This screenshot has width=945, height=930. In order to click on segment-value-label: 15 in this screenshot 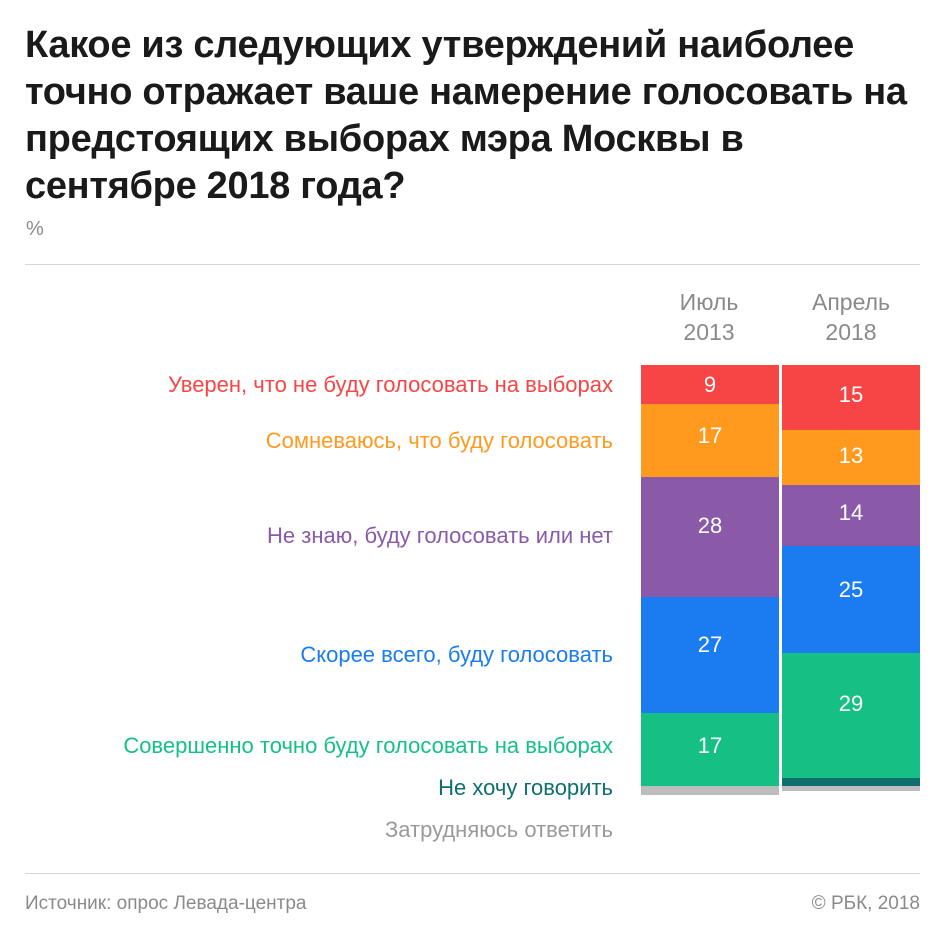, I will do `click(851, 394)`.